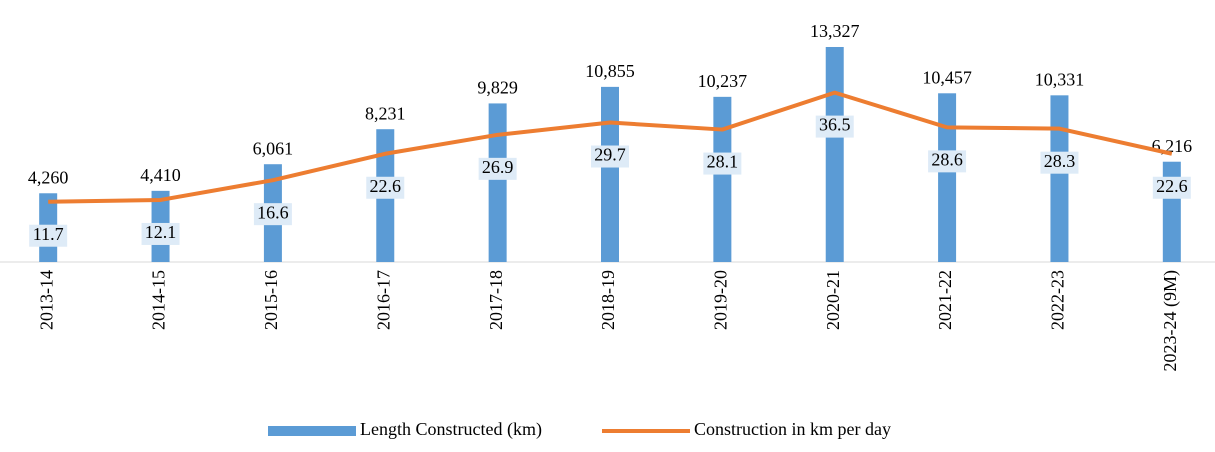  I want to click on bar-label: 10,457, so click(947, 77).